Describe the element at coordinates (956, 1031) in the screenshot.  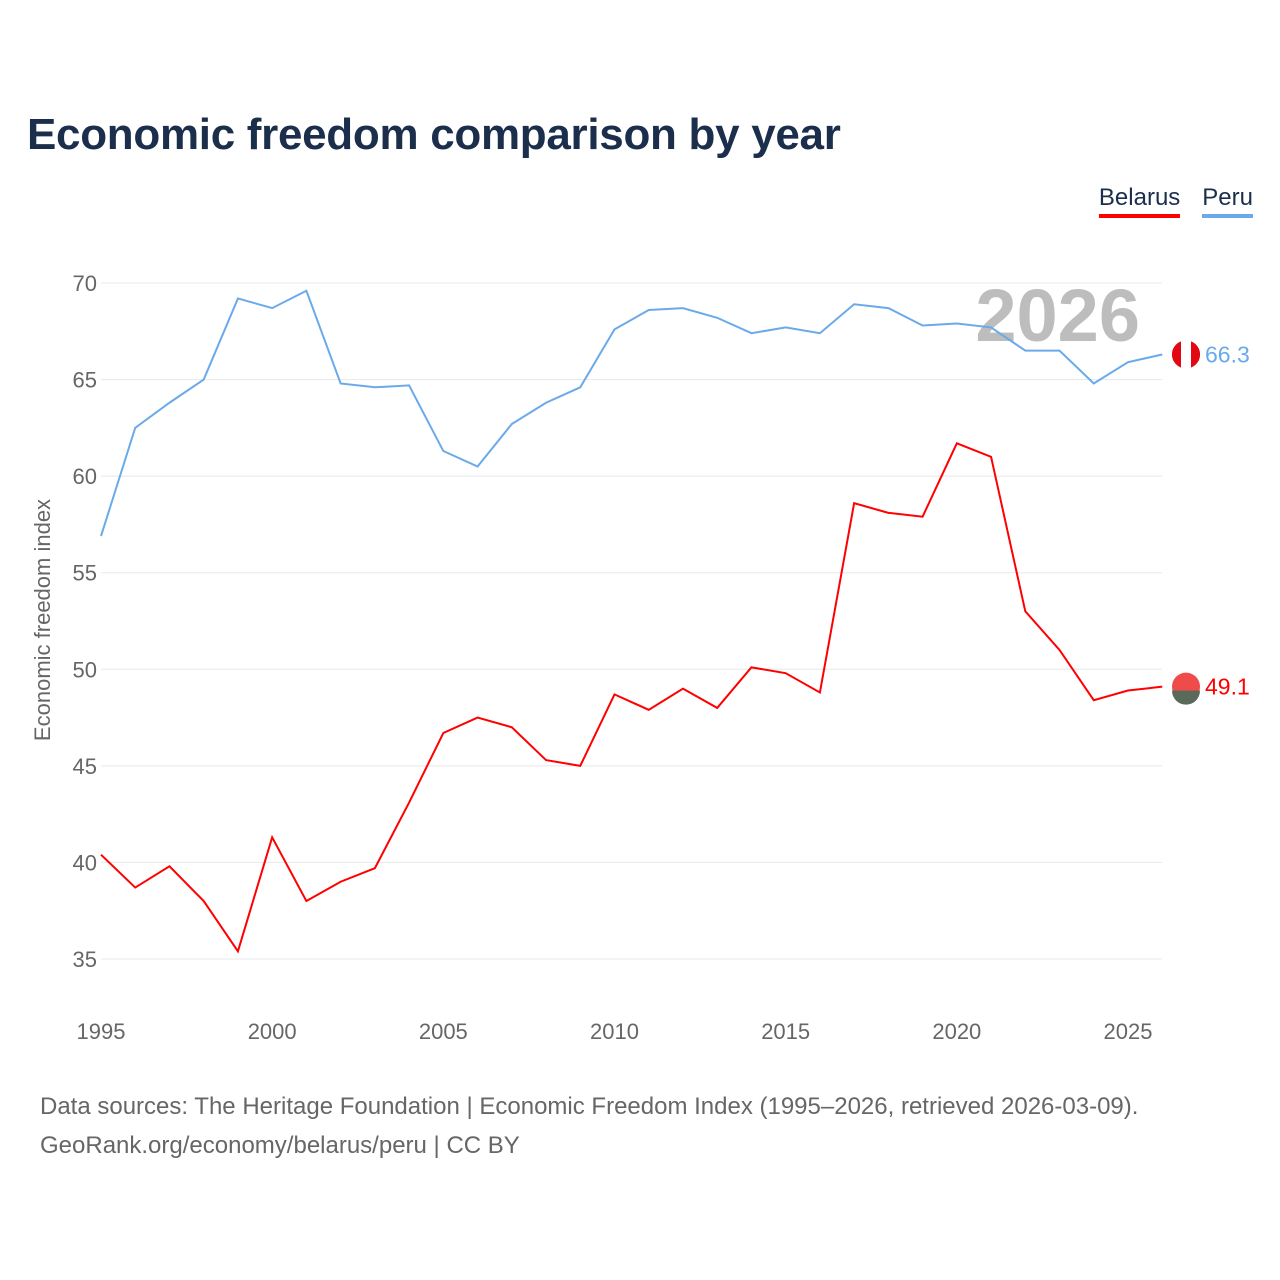
I see `x-tick-label: 2020` at that location.